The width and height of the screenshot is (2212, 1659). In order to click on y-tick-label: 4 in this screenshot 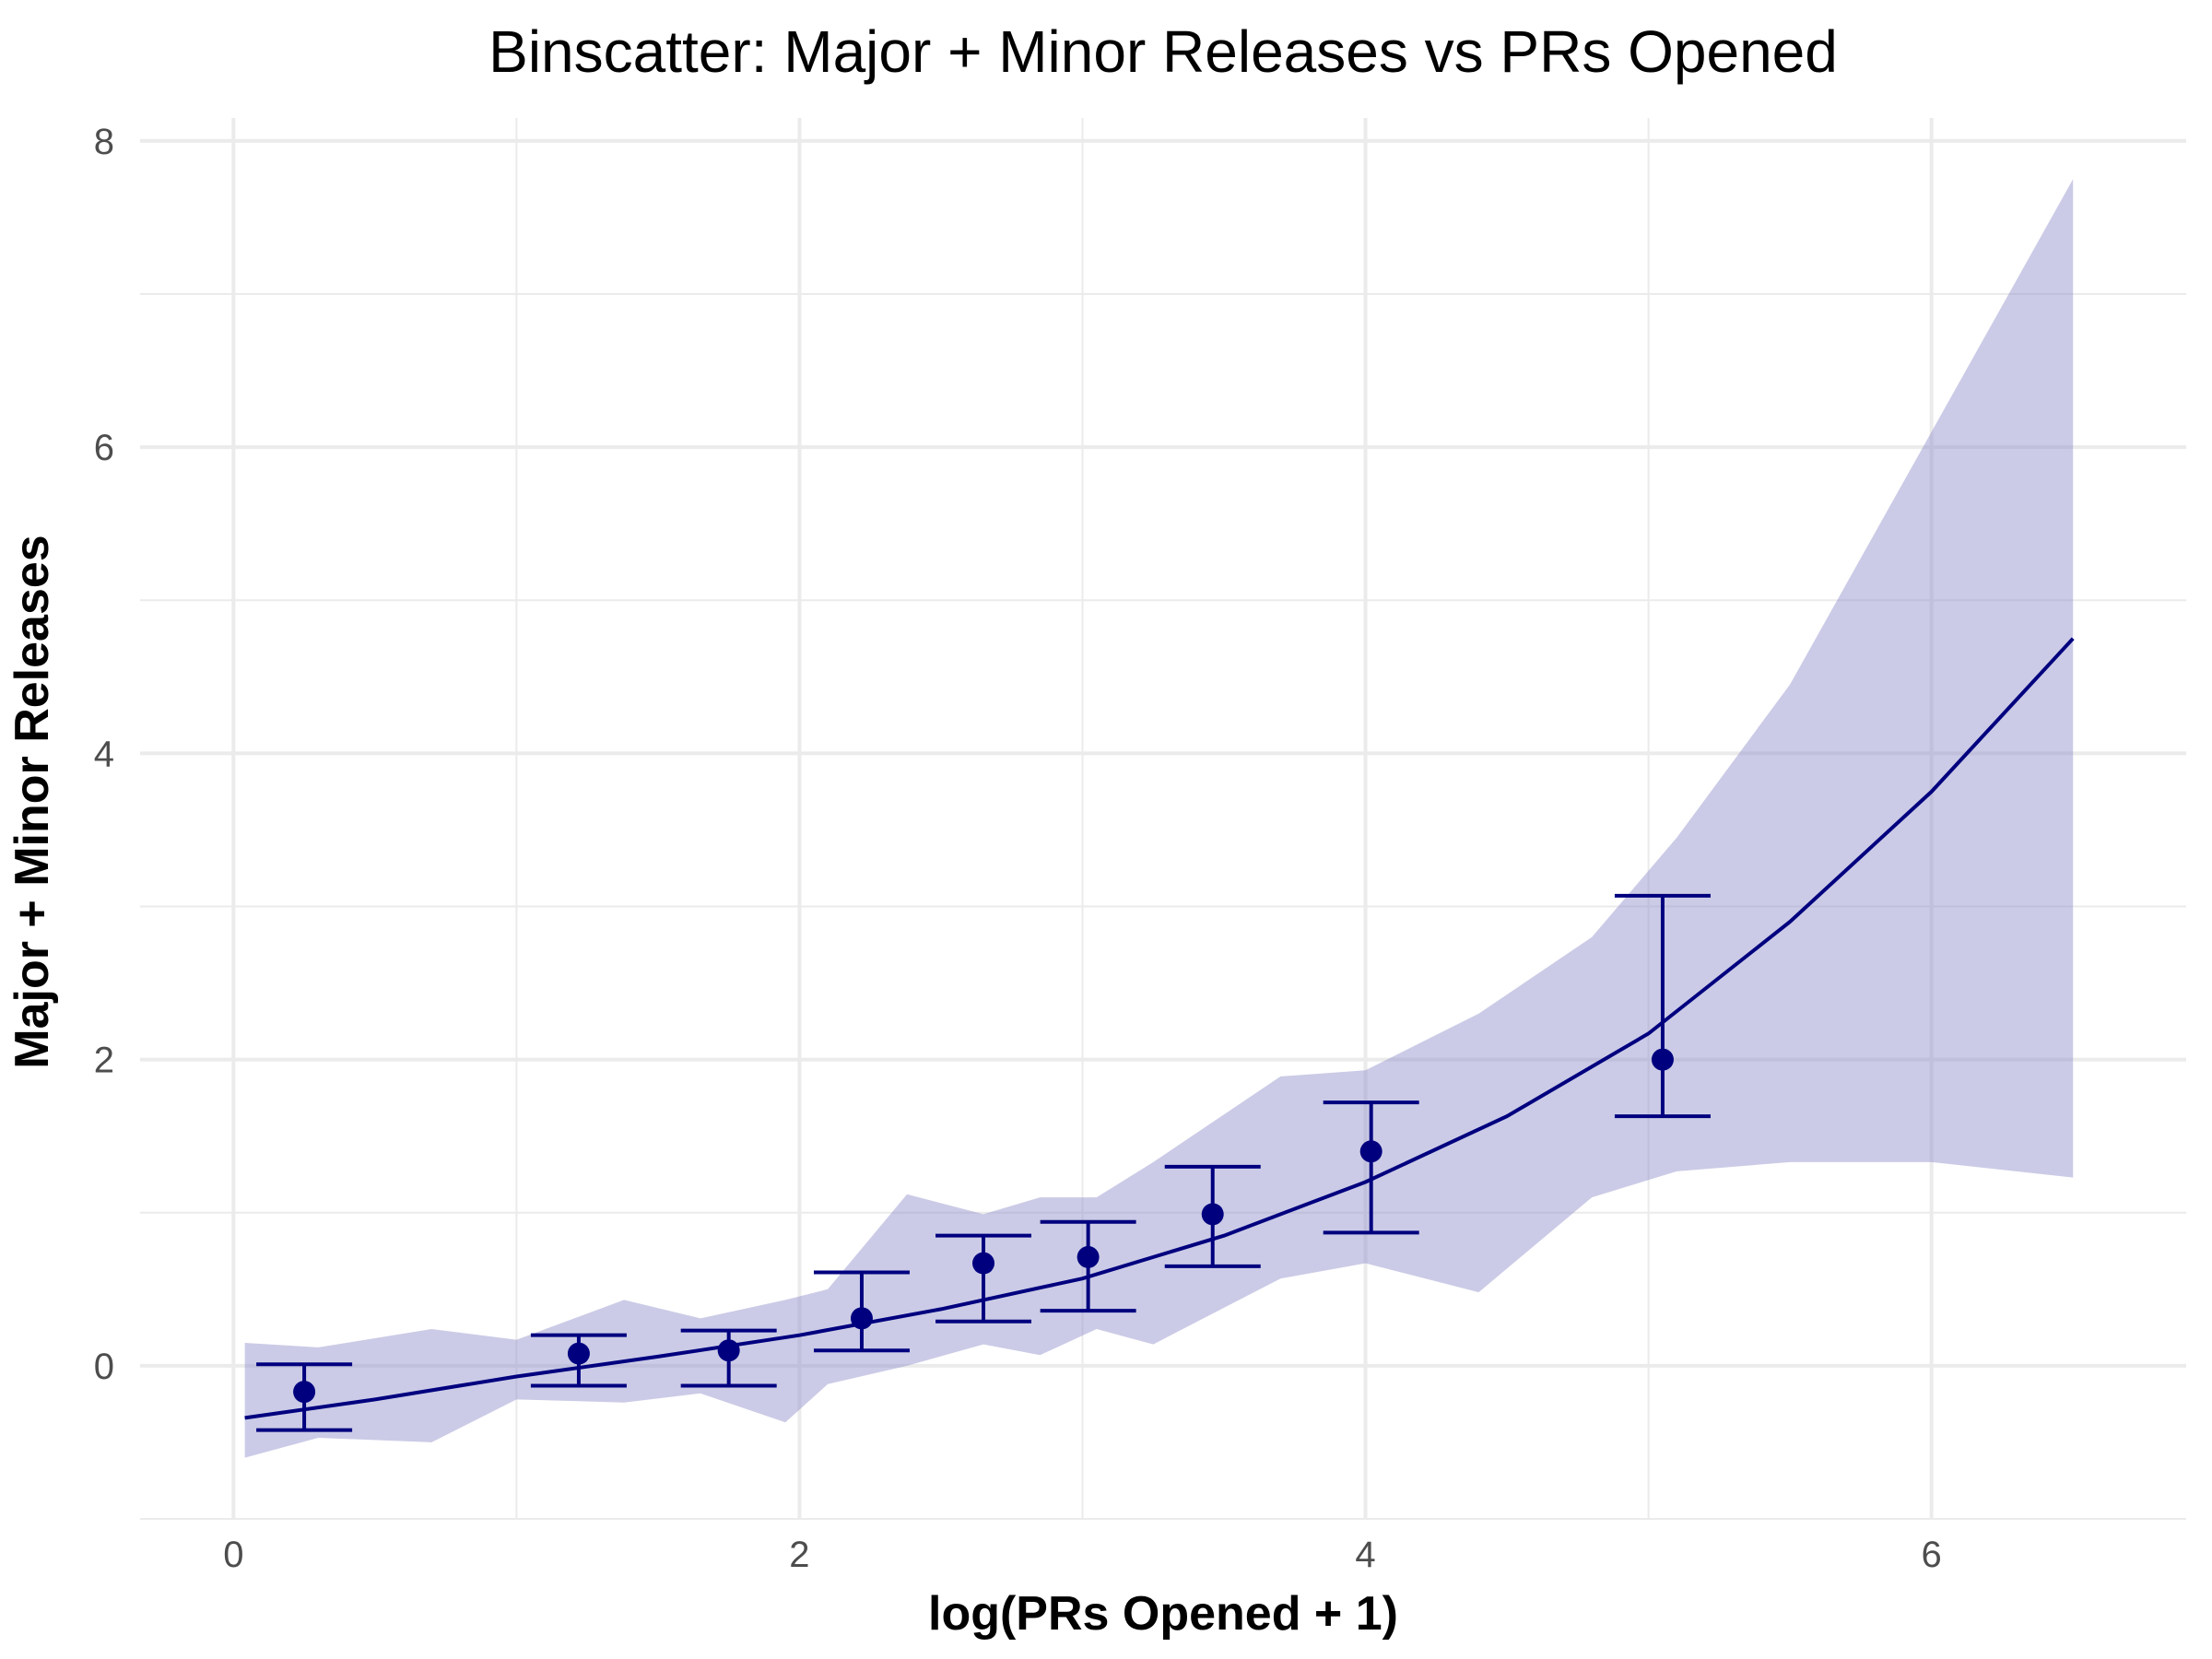, I will do `click(104, 754)`.